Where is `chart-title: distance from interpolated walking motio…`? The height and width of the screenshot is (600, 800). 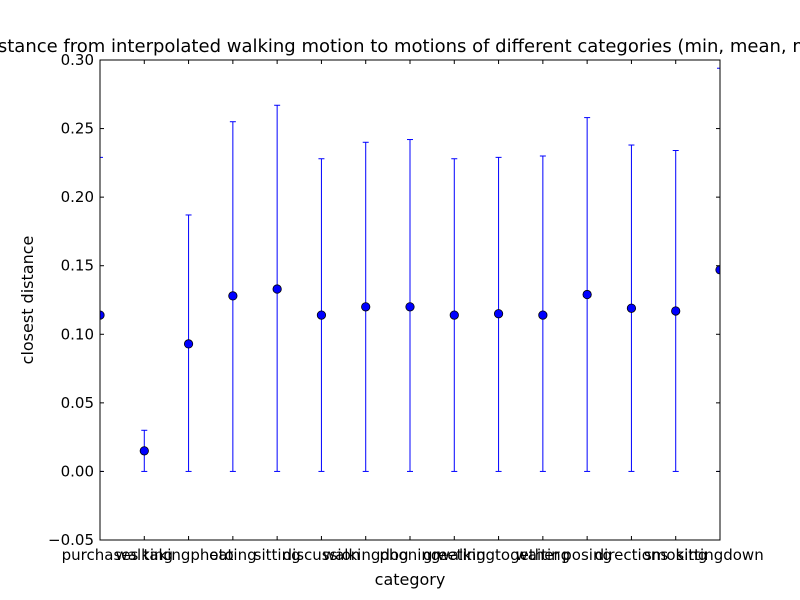
chart-title: distance from interpolated walking motio… is located at coordinates (400, 46).